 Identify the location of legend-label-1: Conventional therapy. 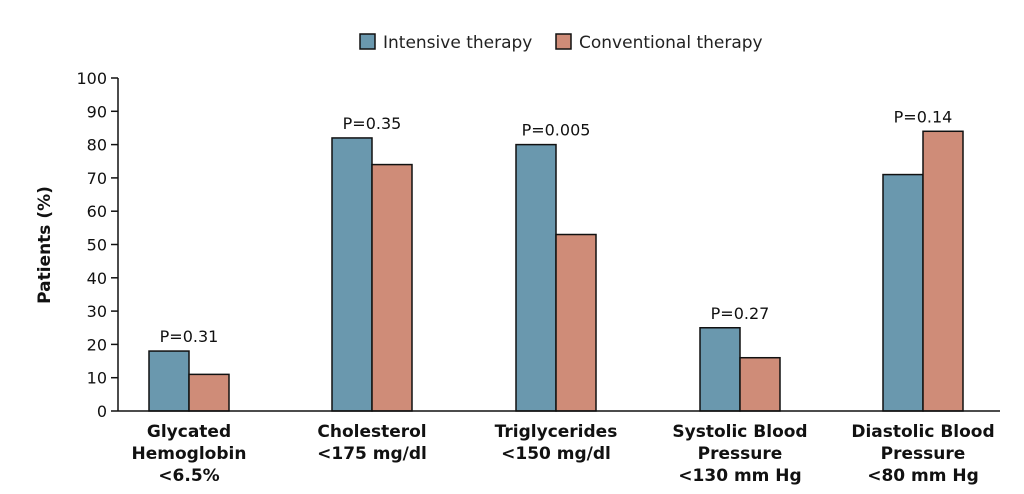
(671, 43).